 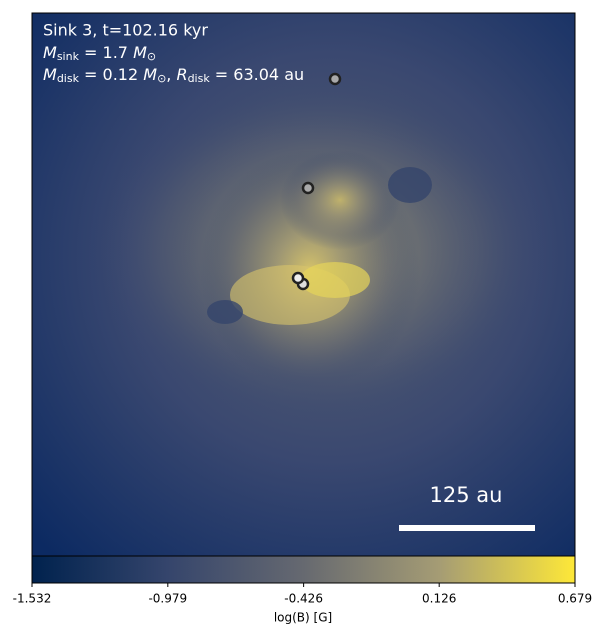 What do you see at coordinates (575, 599) in the screenshot?
I see `colorbar-tick-label: 0.679` at bounding box center [575, 599].